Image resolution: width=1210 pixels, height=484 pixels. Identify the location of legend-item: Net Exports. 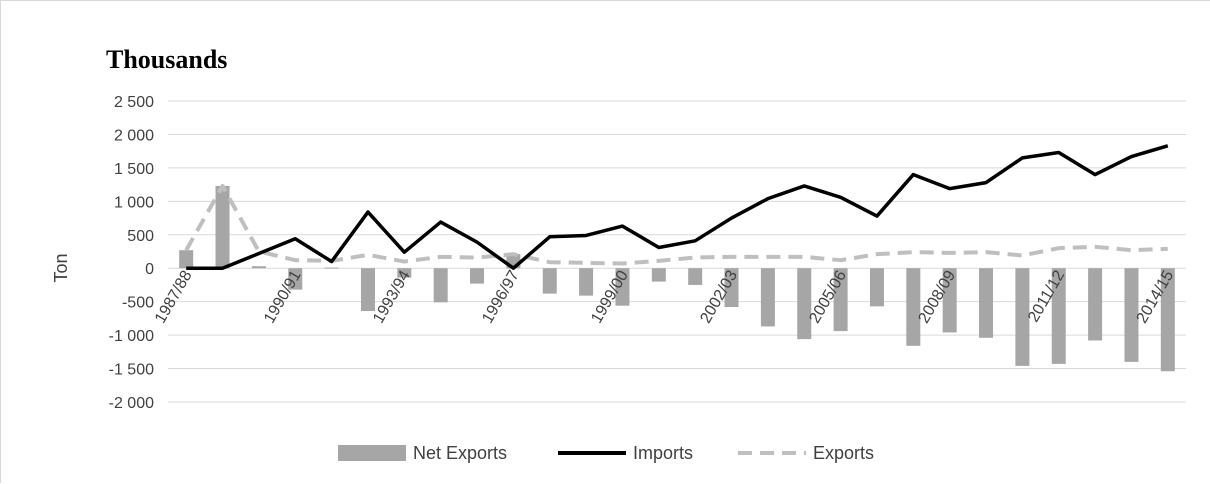
(422, 453).